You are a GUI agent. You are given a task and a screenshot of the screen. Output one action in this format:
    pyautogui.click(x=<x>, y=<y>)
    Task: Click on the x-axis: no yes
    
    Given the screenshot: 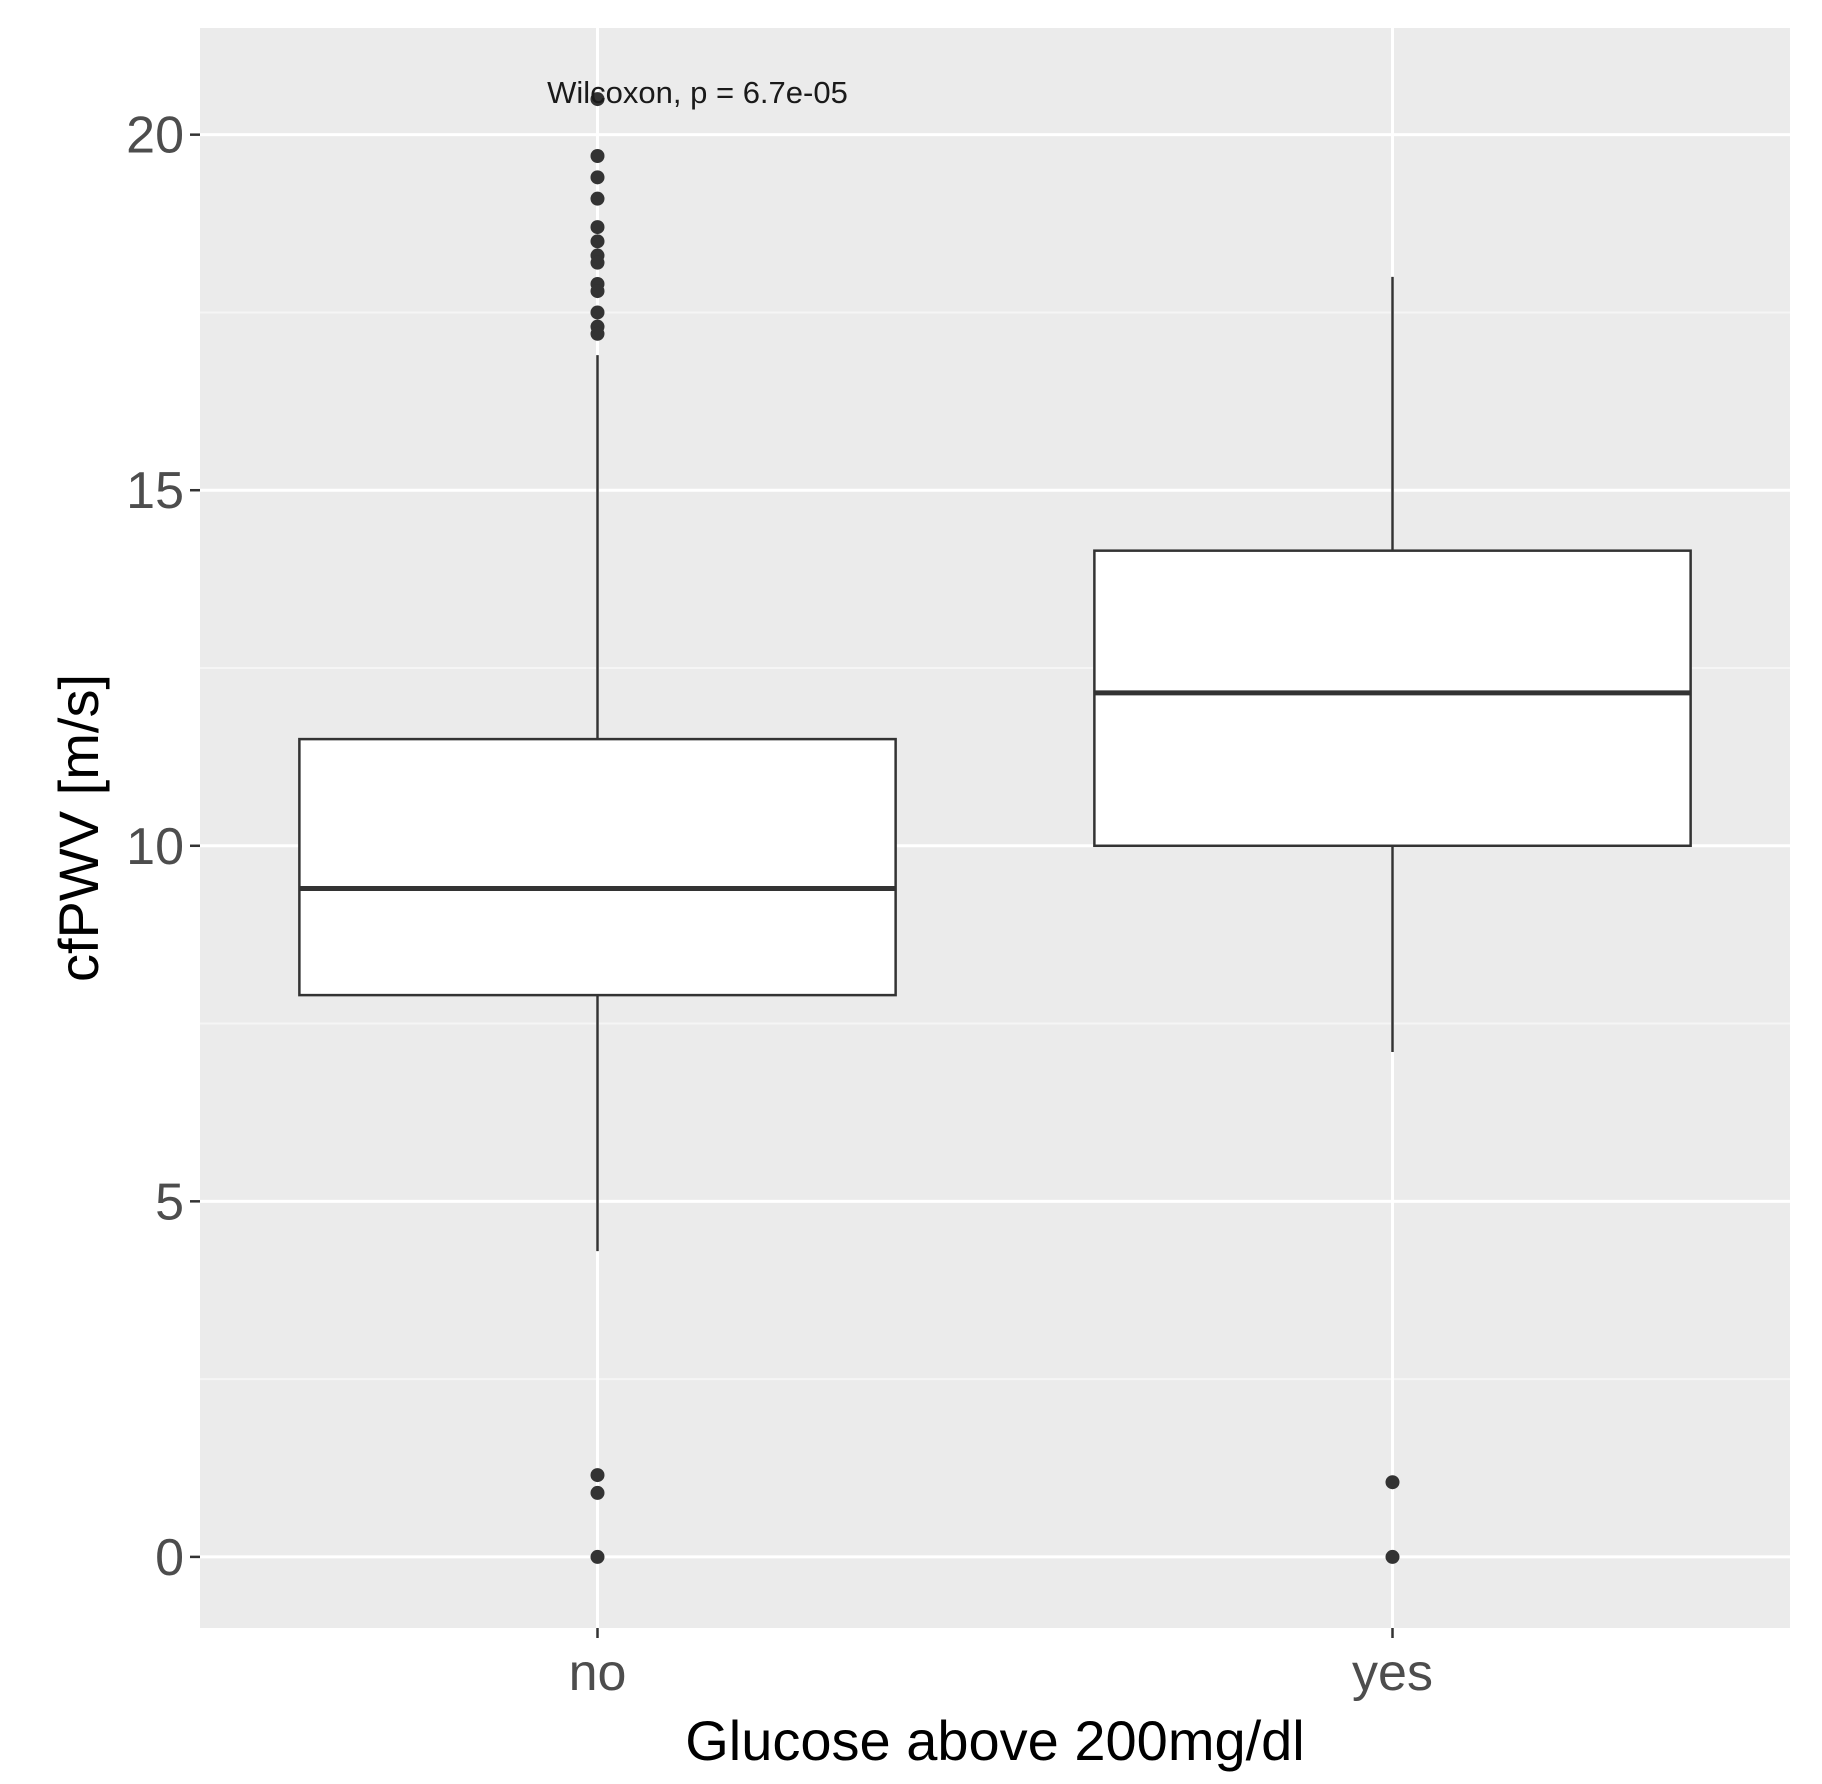 What is the action you would take?
    pyautogui.click(x=1001, y=1665)
    